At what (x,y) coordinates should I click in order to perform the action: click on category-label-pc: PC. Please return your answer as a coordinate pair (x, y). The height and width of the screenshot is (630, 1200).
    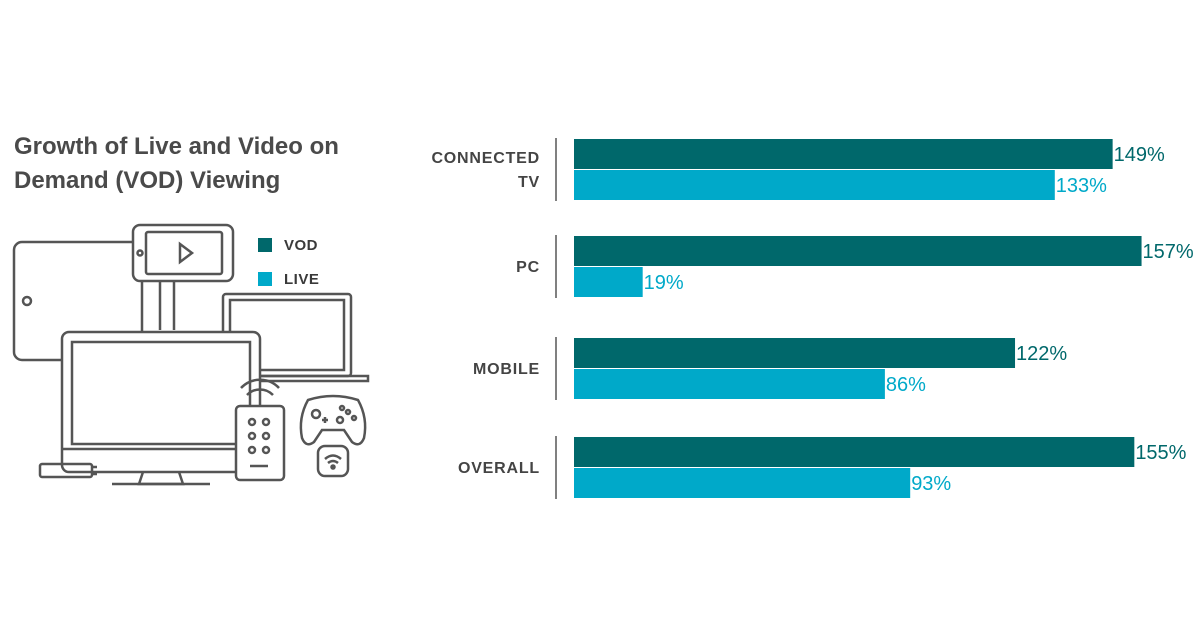
    Looking at the image, I should click on (528, 267).